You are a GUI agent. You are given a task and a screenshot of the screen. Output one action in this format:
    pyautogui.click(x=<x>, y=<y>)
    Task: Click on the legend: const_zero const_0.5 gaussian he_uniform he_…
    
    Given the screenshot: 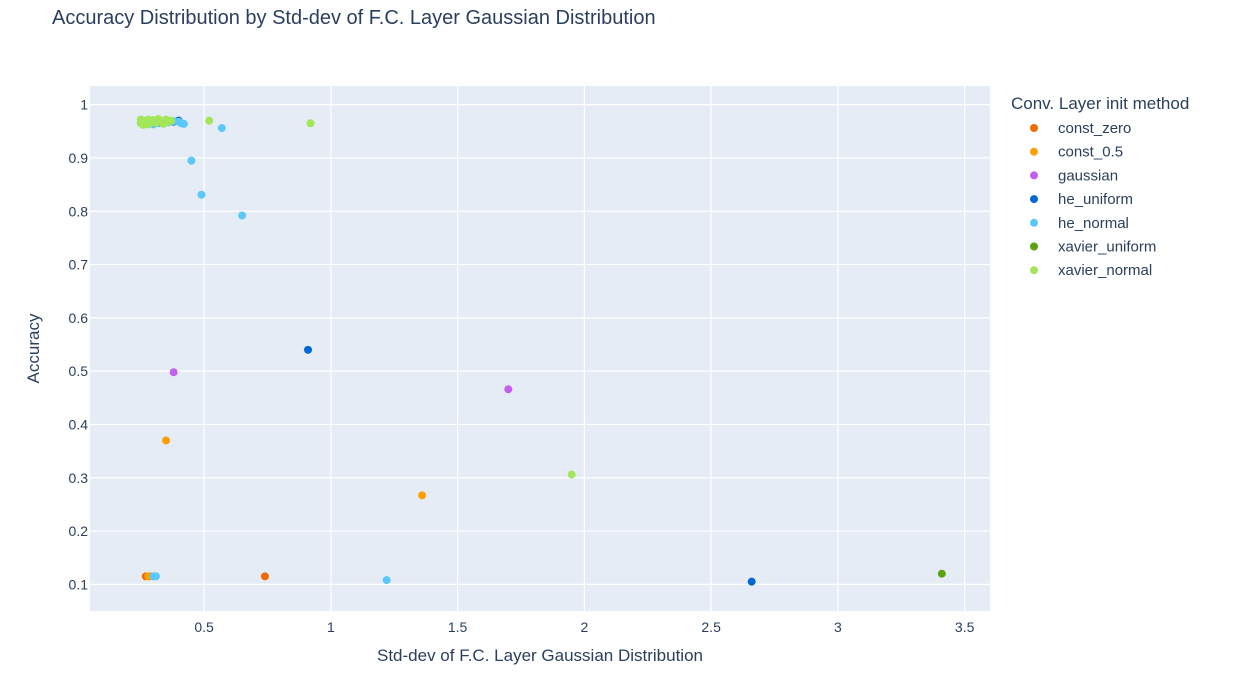 What is the action you would take?
    pyautogui.click(x=1093, y=199)
    